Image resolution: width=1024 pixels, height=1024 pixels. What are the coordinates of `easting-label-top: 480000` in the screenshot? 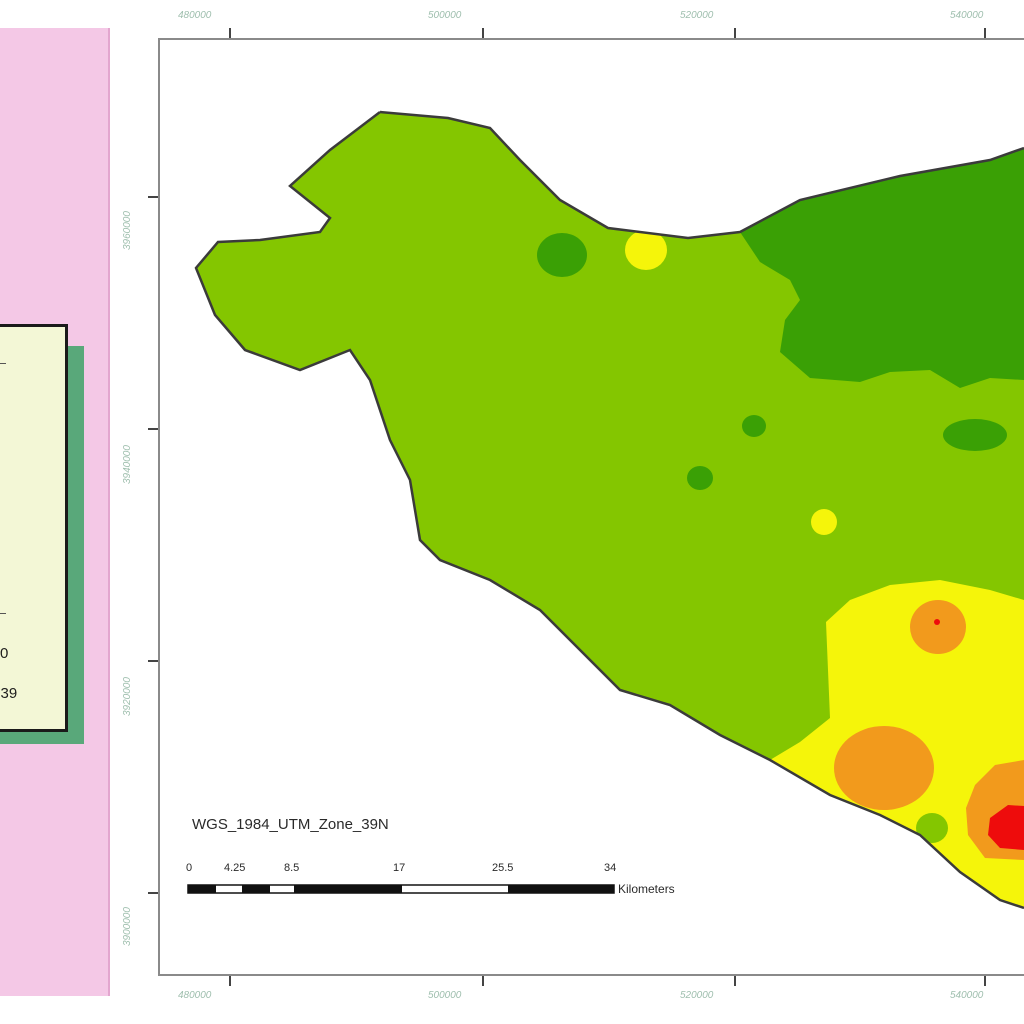 It's located at (195, 15).